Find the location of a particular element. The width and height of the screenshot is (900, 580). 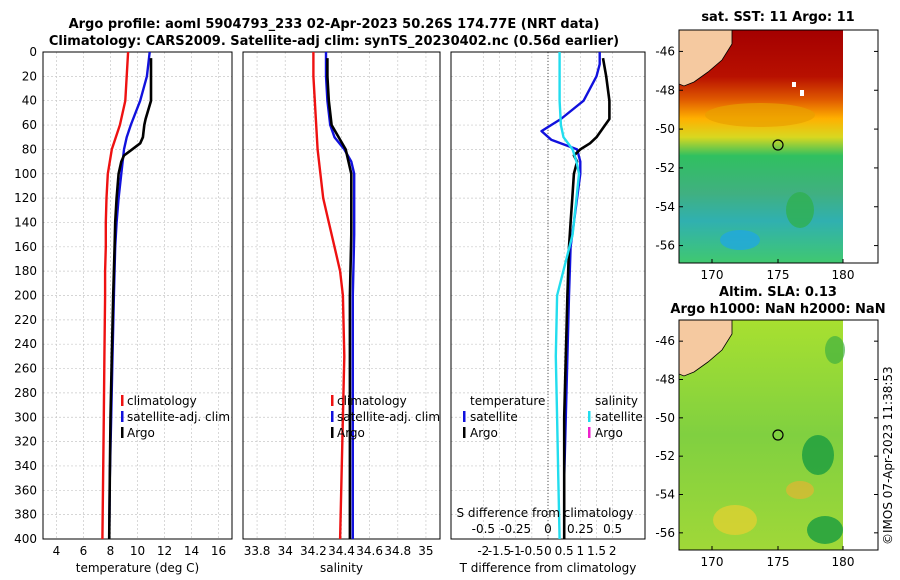

salinity-legend: climatology satellite-adj. clim Argo is located at coordinates (385, 417).